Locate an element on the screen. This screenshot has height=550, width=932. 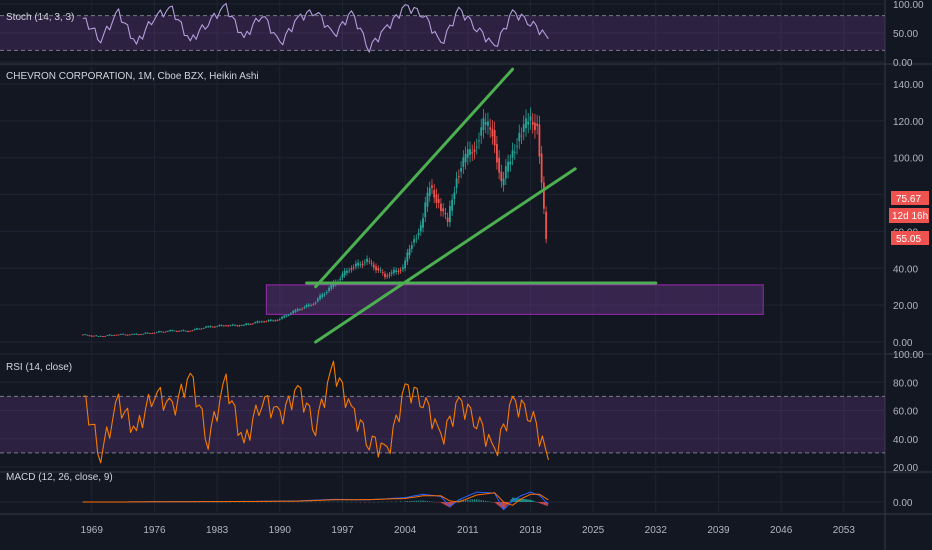
rsi-line is located at coordinates (315, 412).